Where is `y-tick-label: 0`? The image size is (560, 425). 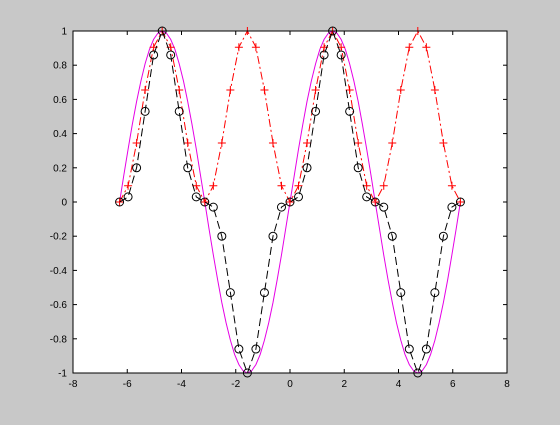 y-tick-label: 0 is located at coordinates (64, 203).